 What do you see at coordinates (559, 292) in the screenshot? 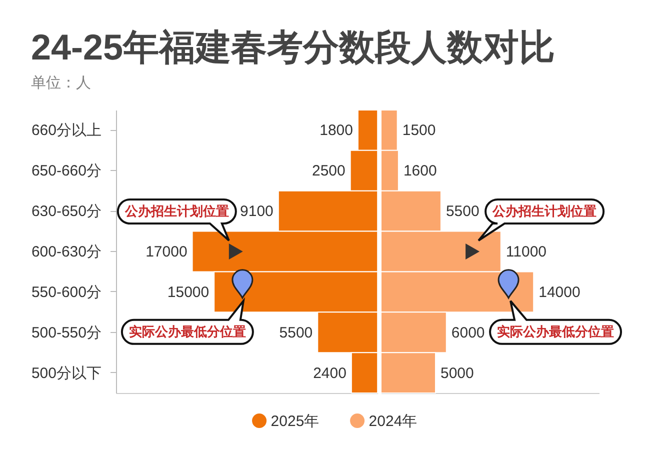
I see `data-label: 14000` at bounding box center [559, 292].